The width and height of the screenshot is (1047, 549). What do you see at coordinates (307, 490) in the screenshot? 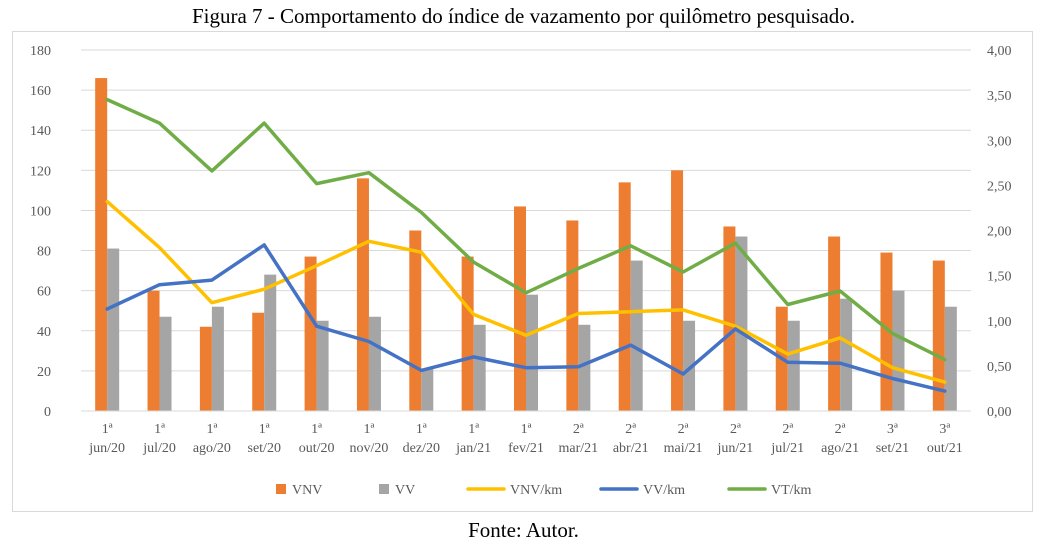
I see `legend-label: VNV` at bounding box center [307, 490].